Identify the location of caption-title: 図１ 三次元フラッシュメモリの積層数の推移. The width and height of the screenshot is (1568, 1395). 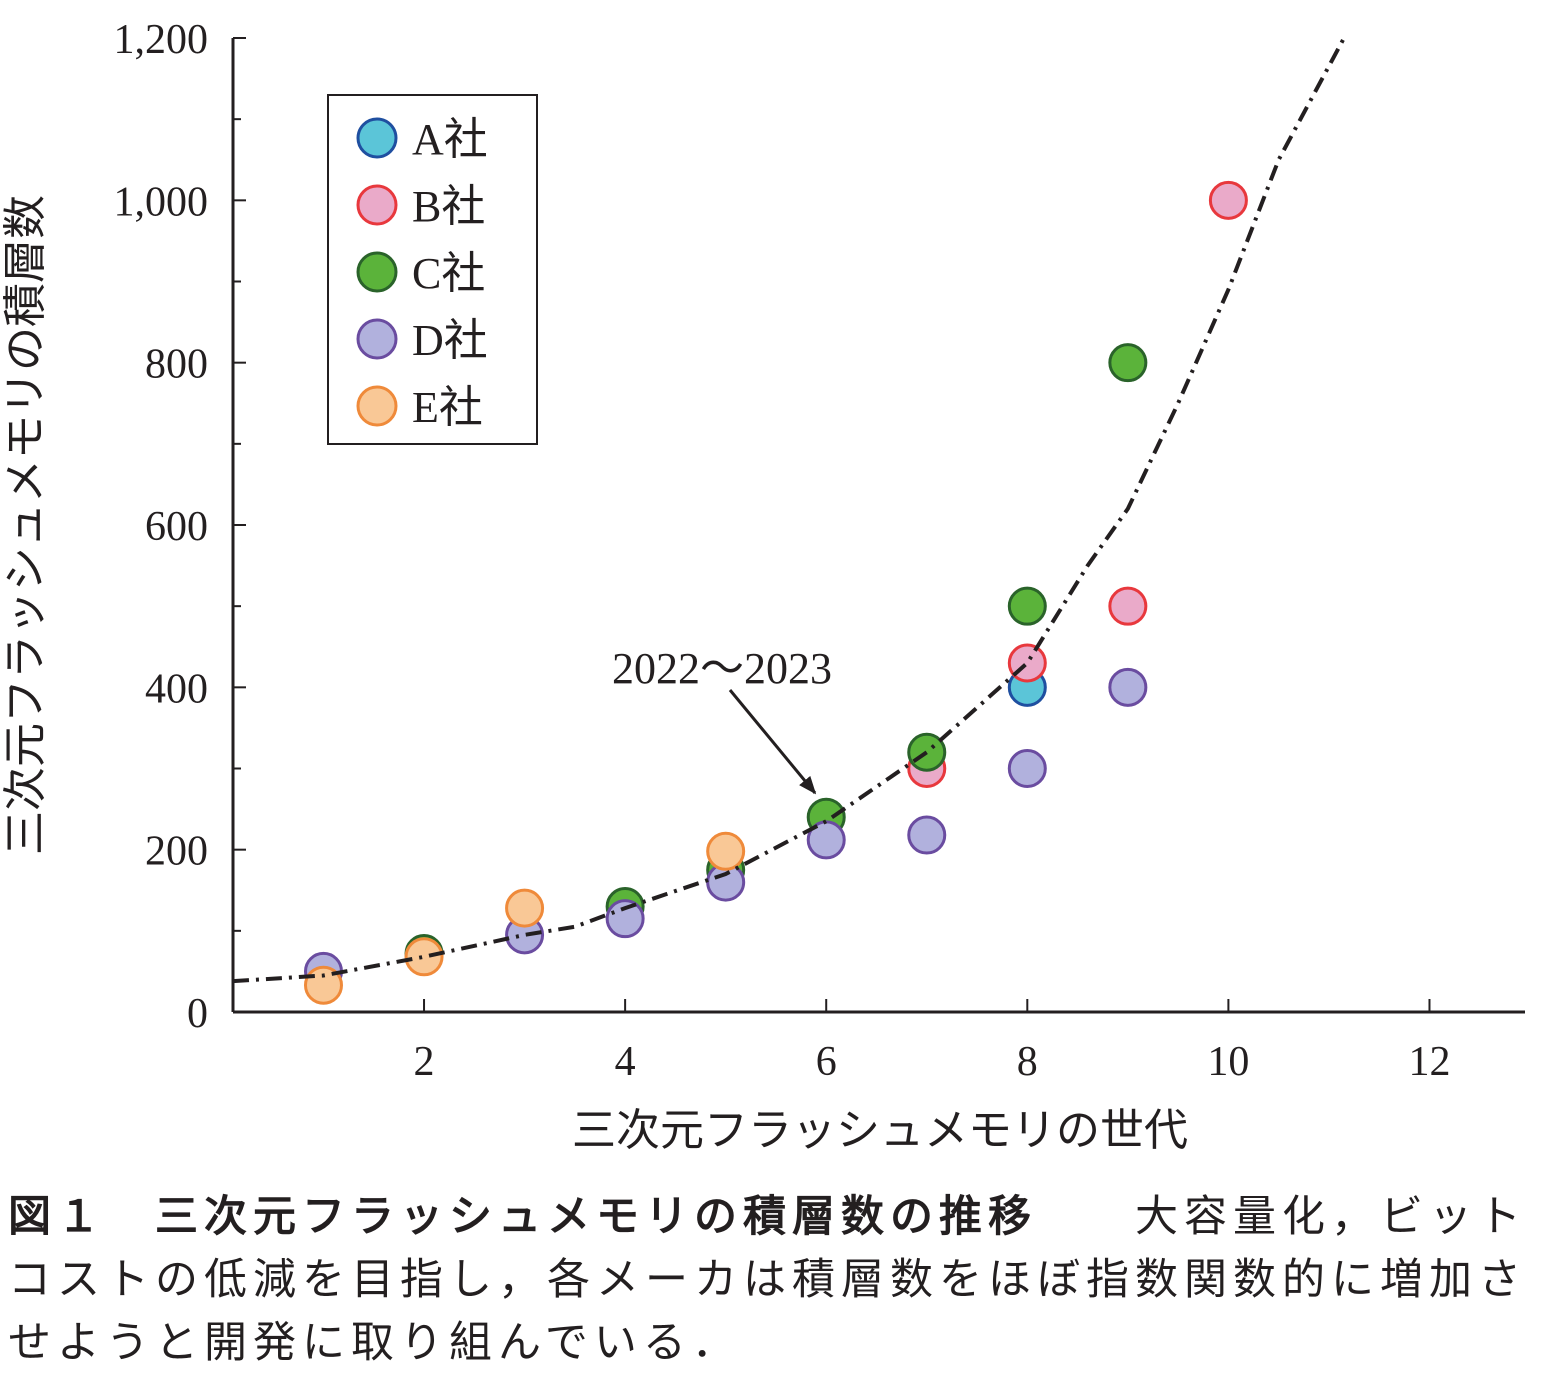
(522, 1217).